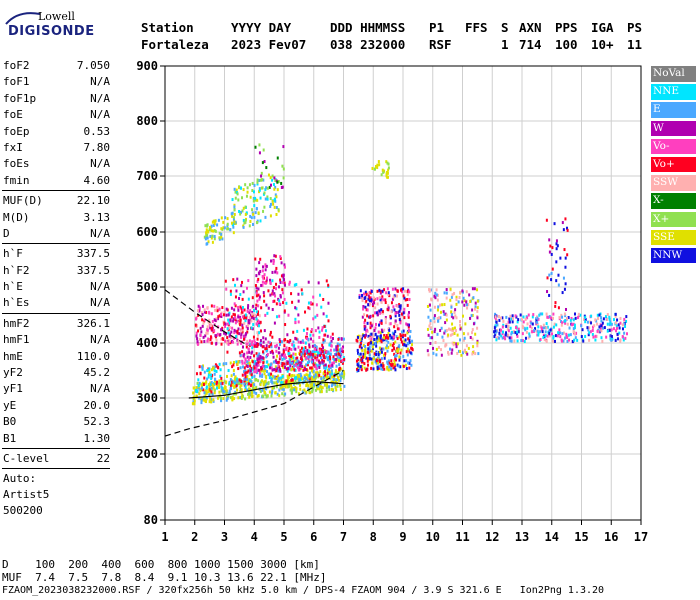 The width and height of the screenshot is (700, 600). I want to click on param-value: N/A, so click(100, 287).